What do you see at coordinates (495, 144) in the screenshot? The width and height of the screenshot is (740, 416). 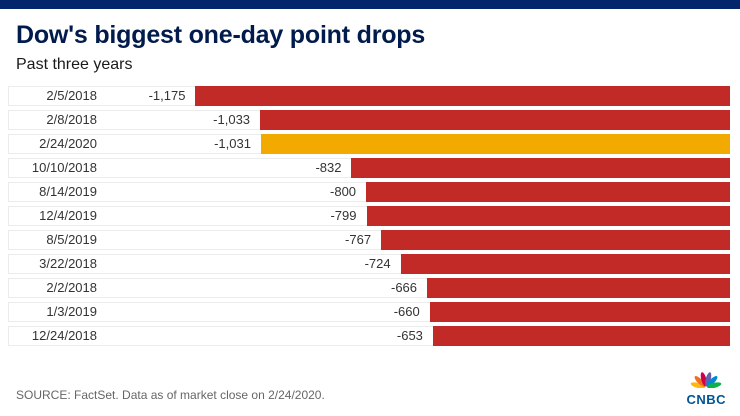 I see `bar-highlighted` at bounding box center [495, 144].